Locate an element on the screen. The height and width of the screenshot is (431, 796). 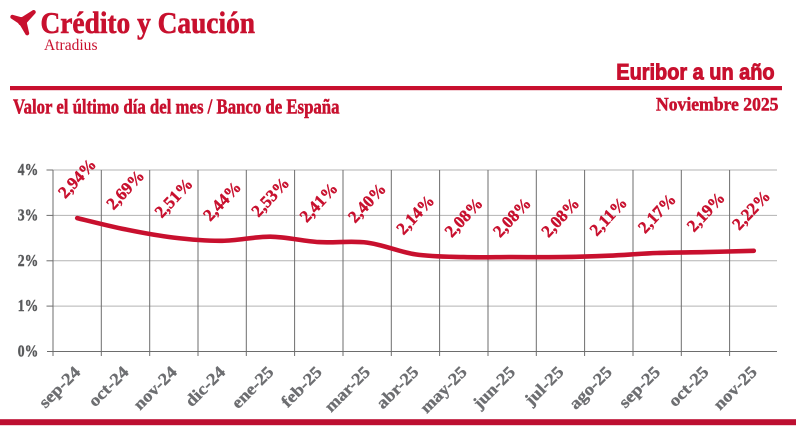
svg-text: 2,94% is located at coordinates (77, 178).